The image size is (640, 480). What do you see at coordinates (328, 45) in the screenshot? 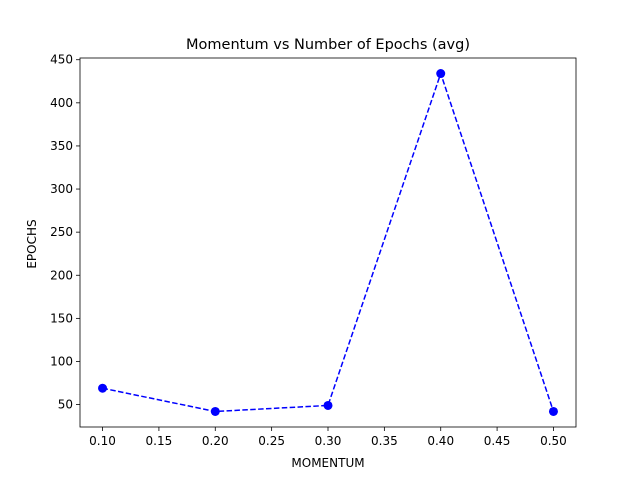
I see `chart-title: Momentum vs Number of Epochs (avg)` at bounding box center [328, 45].